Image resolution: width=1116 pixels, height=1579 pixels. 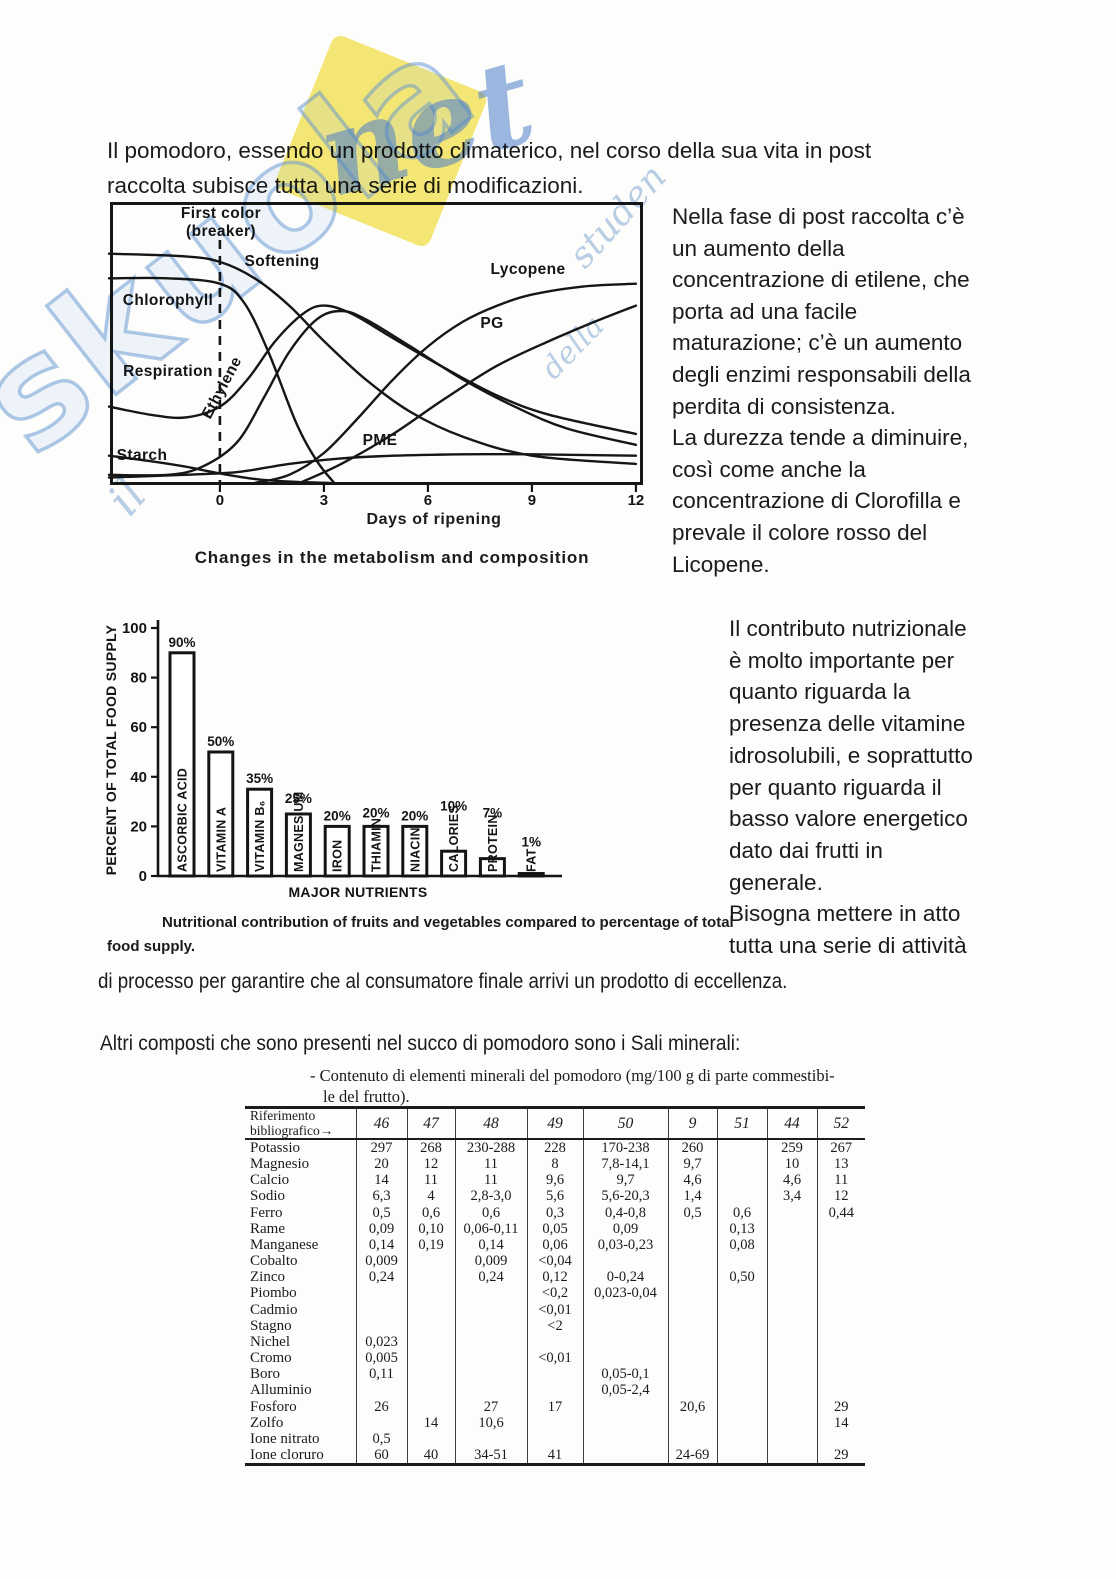 What do you see at coordinates (283, 1115) in the screenshot?
I see `corner-header-line: Riferimento` at bounding box center [283, 1115].